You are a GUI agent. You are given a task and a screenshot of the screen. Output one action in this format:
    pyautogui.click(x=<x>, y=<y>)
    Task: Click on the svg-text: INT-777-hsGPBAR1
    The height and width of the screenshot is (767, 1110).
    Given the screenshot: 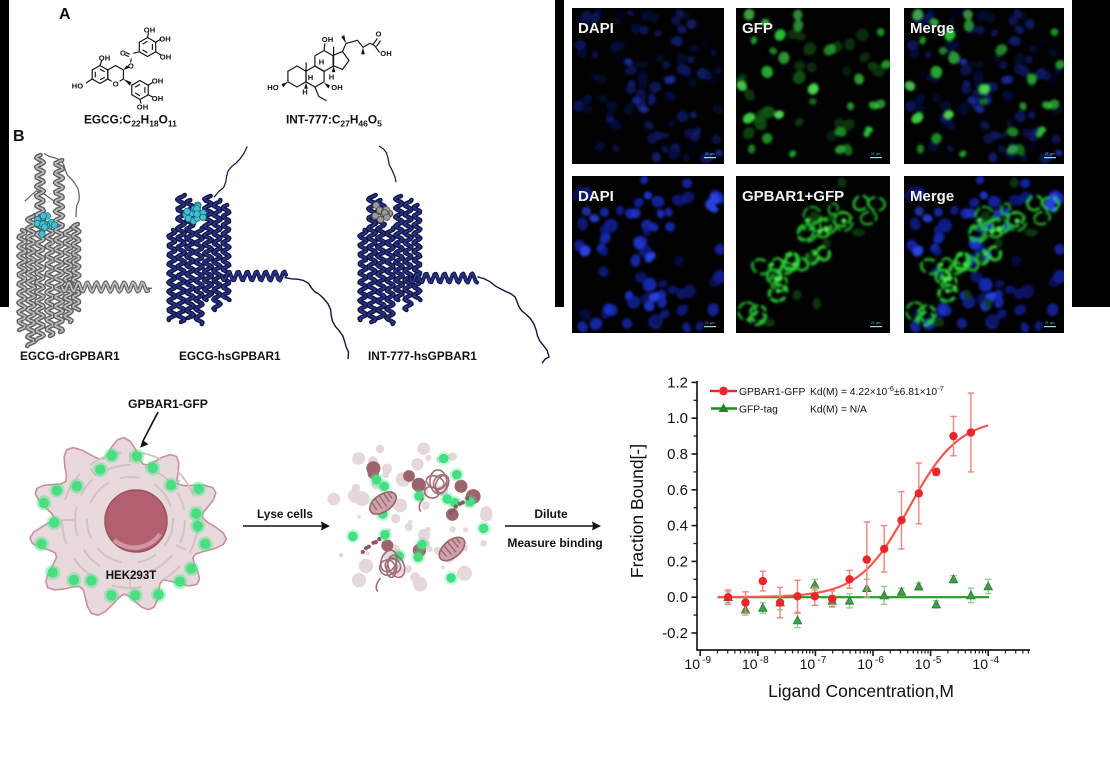 What is the action you would take?
    pyautogui.click(x=422, y=356)
    